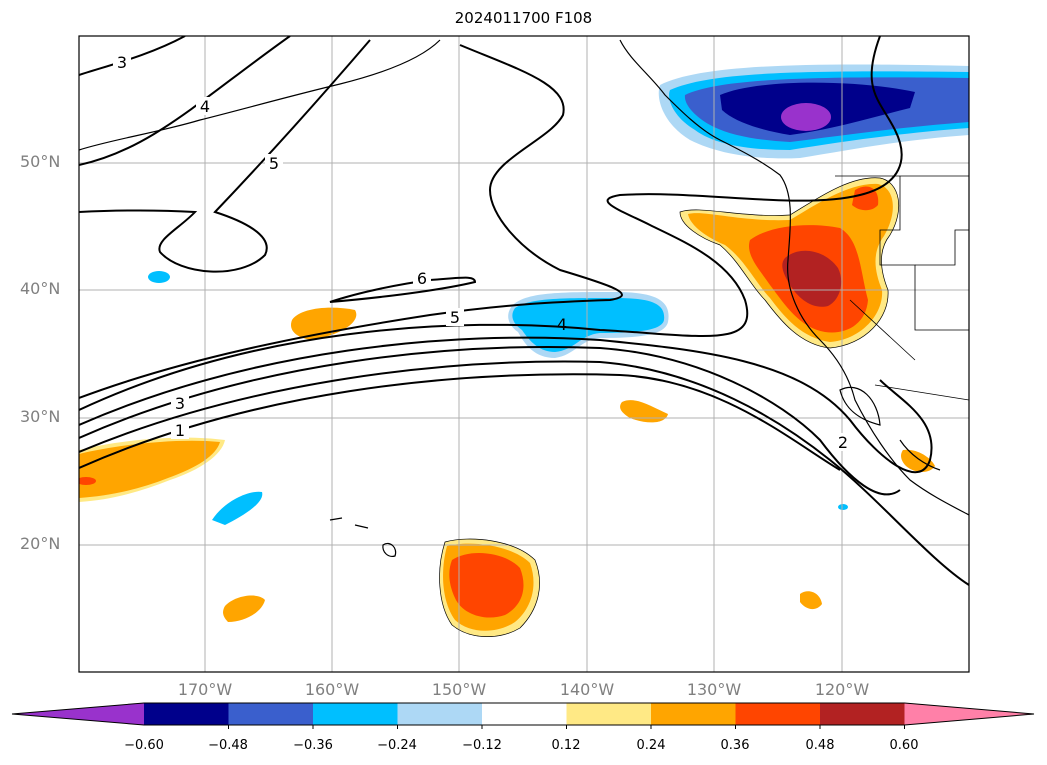  What do you see at coordinates (40, 288) in the screenshot?
I see `lat-label-40n: 40°N` at bounding box center [40, 288].